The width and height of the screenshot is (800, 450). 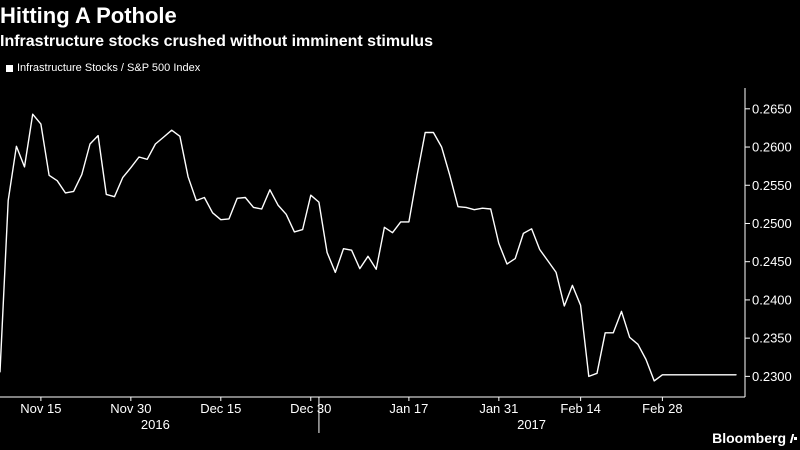 What do you see at coordinates (220, 408) in the screenshot?
I see `x-tick-label: Dec 15` at bounding box center [220, 408].